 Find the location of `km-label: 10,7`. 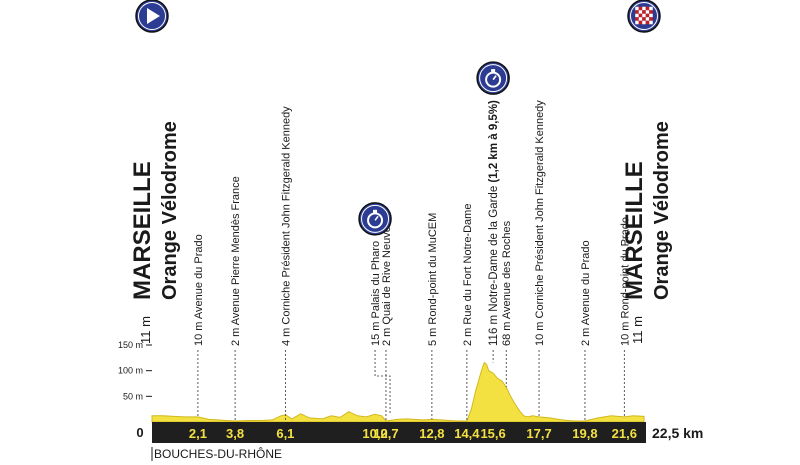

km-label: 10,7 is located at coordinates (385, 433).